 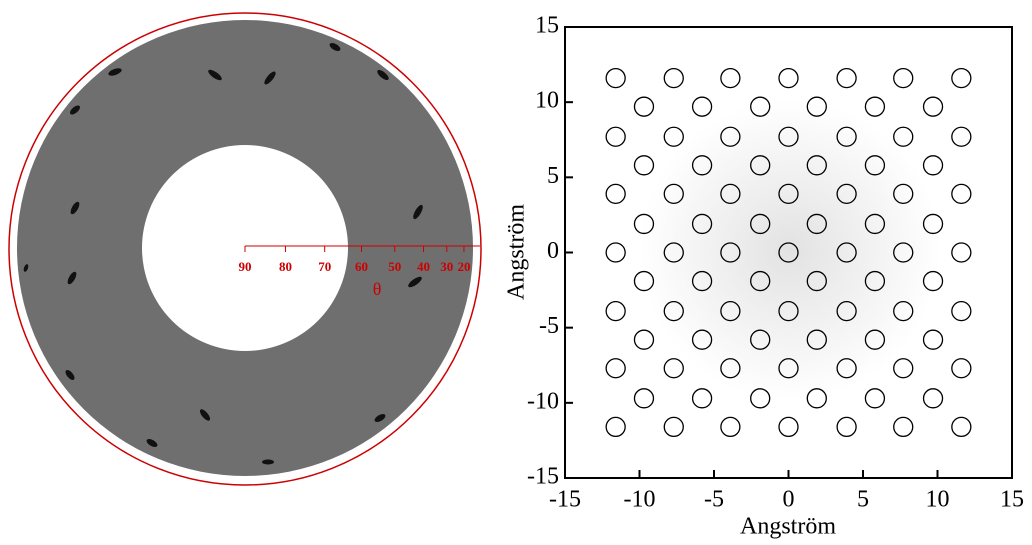 I want to click on x-tick-label: 5, so click(x=863, y=500).